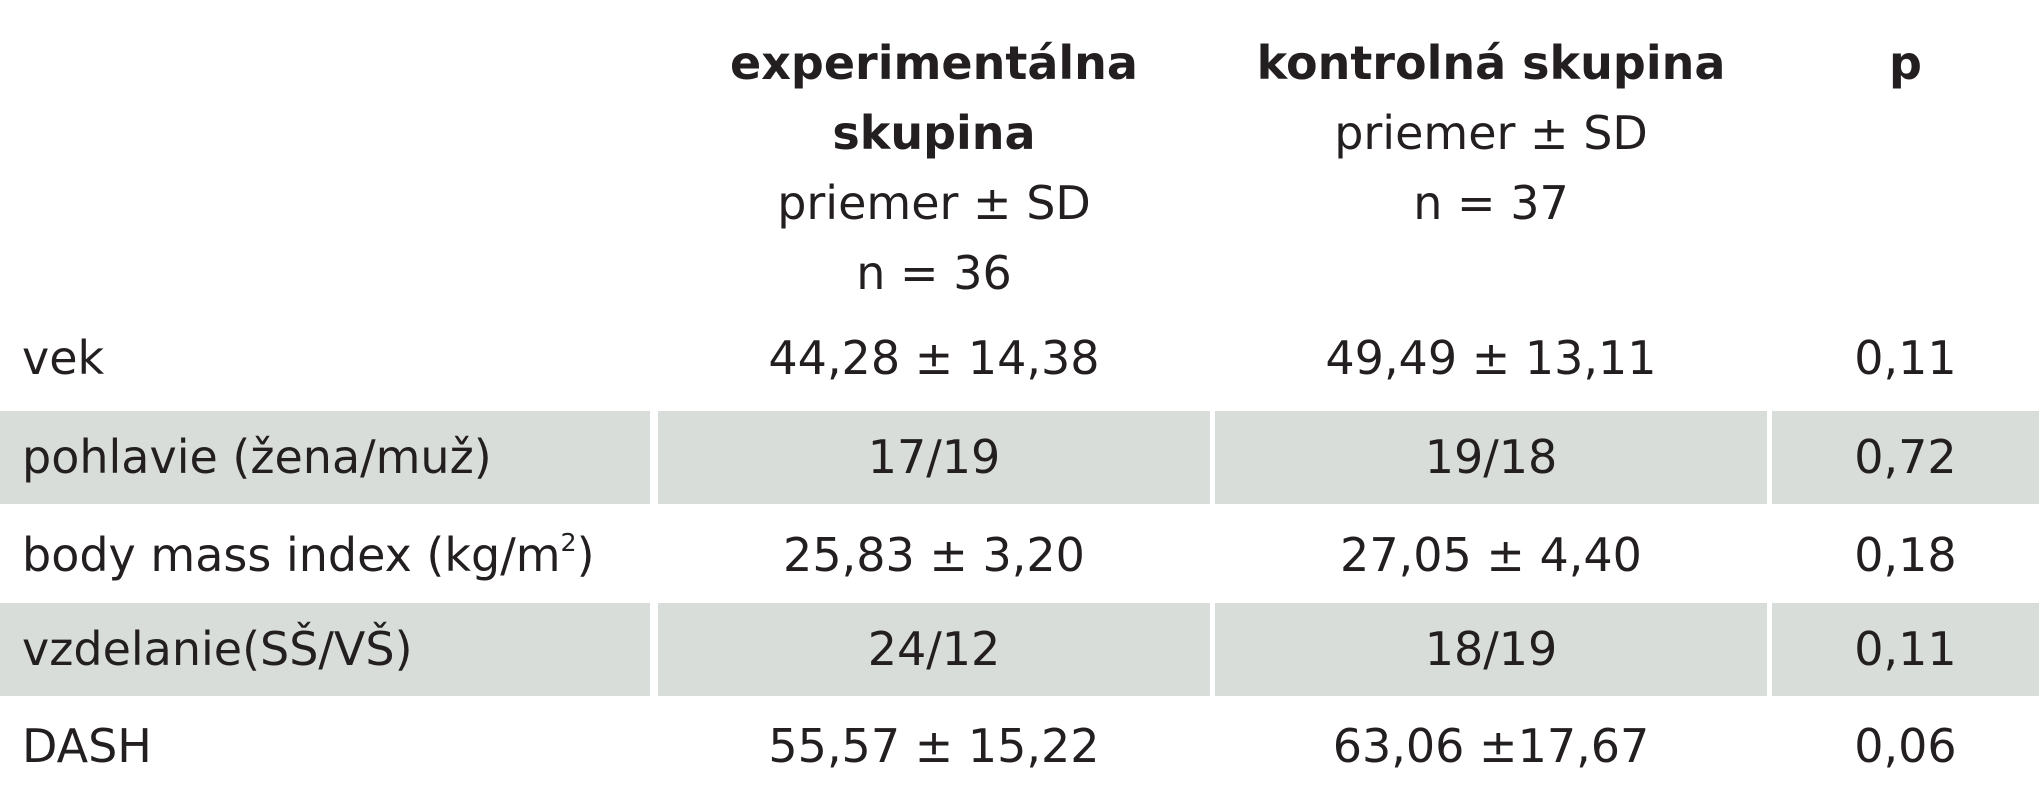  I want to click on control-value: 63,06 ±17,67, so click(1491, 746).